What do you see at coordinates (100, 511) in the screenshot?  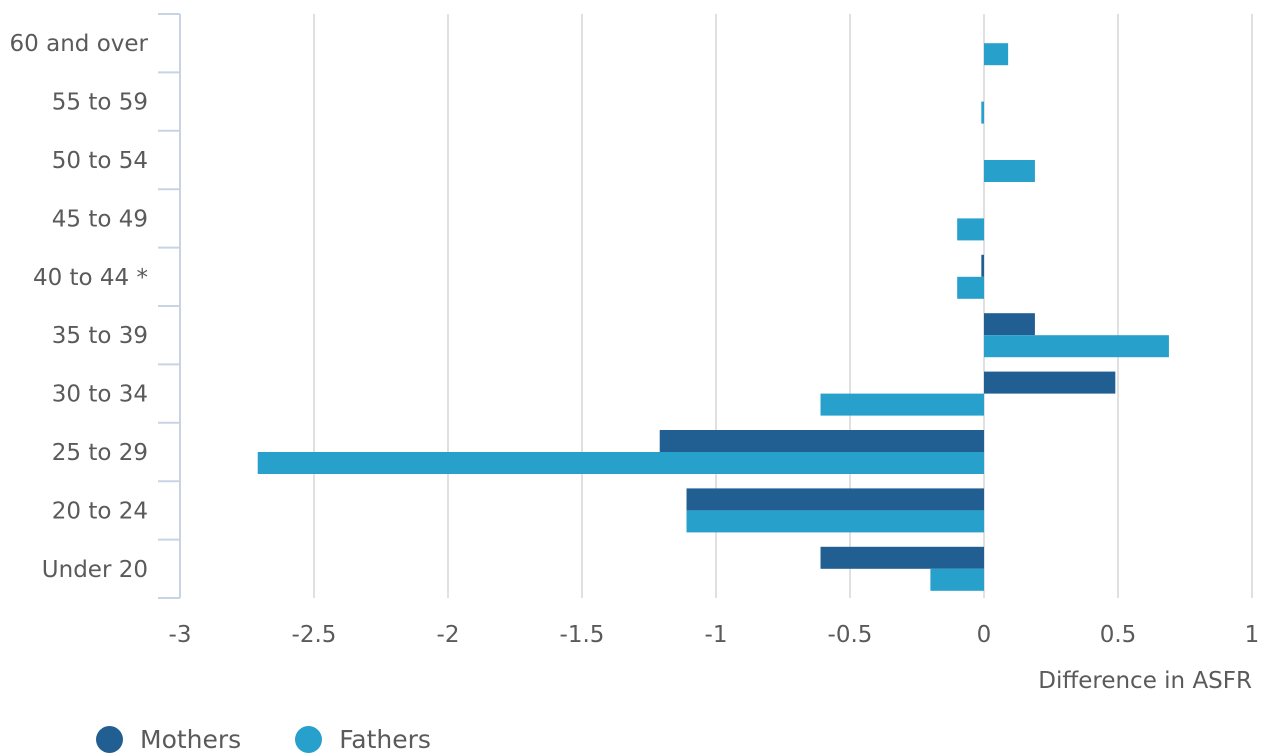 I see `y-tick-label: 20 to 24` at bounding box center [100, 511].